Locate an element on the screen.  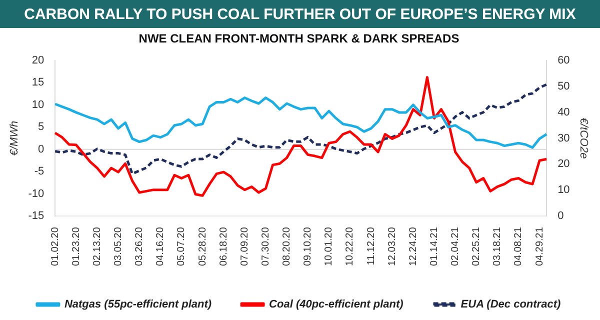
y-tick-label: -10 is located at coordinates (36, 194).